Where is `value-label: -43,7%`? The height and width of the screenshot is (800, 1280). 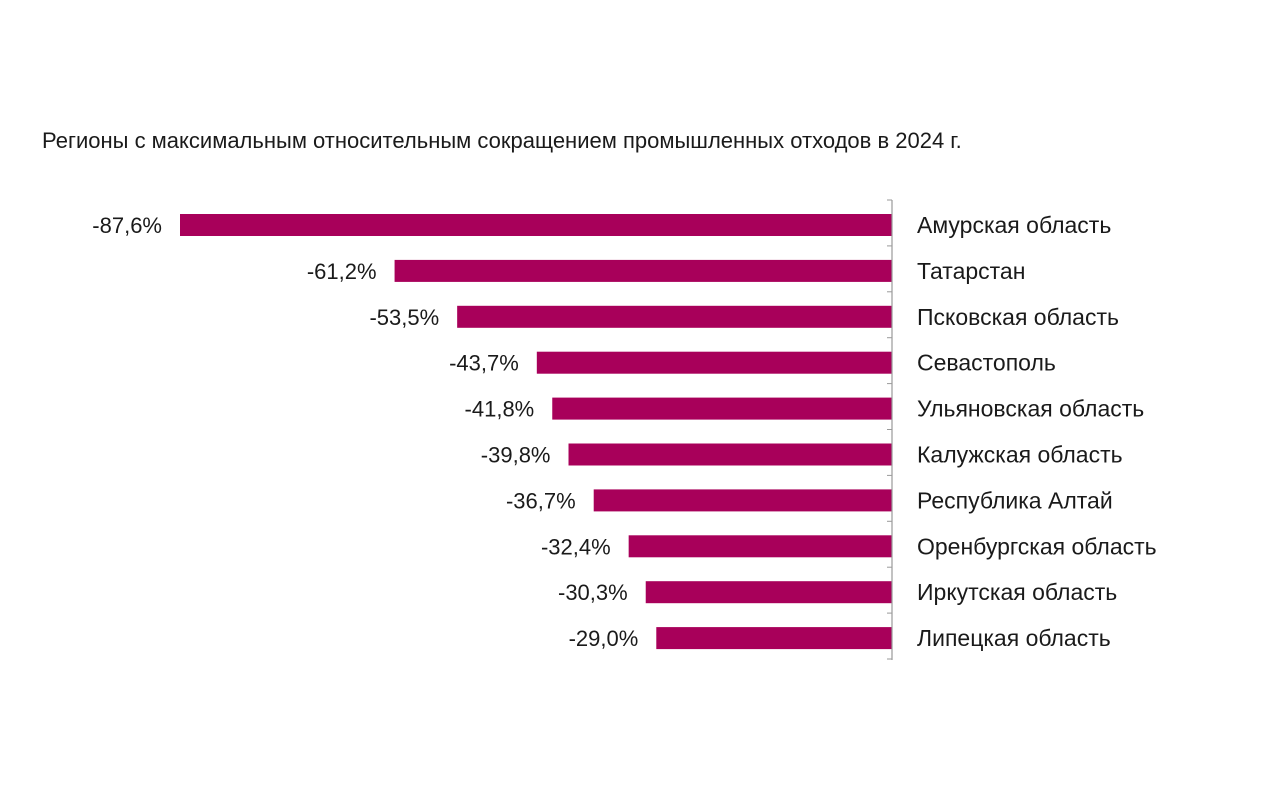 value-label: -43,7% is located at coordinates (484, 363).